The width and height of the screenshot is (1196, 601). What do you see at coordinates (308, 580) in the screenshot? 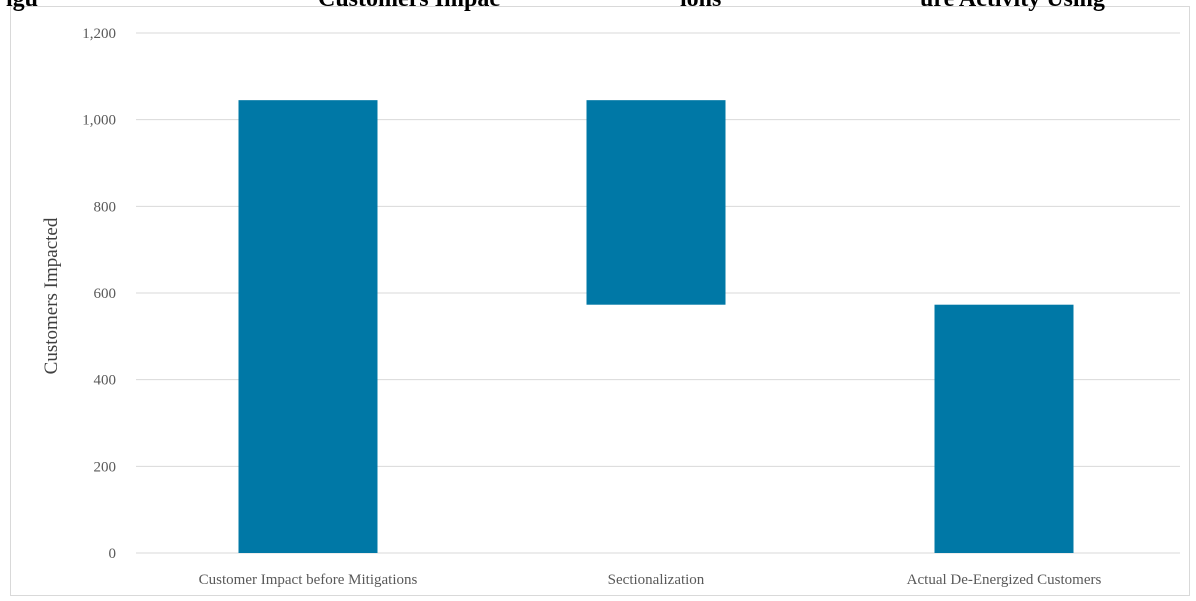
I see `x-category-label: Customer Impact before Mitigations` at bounding box center [308, 580].